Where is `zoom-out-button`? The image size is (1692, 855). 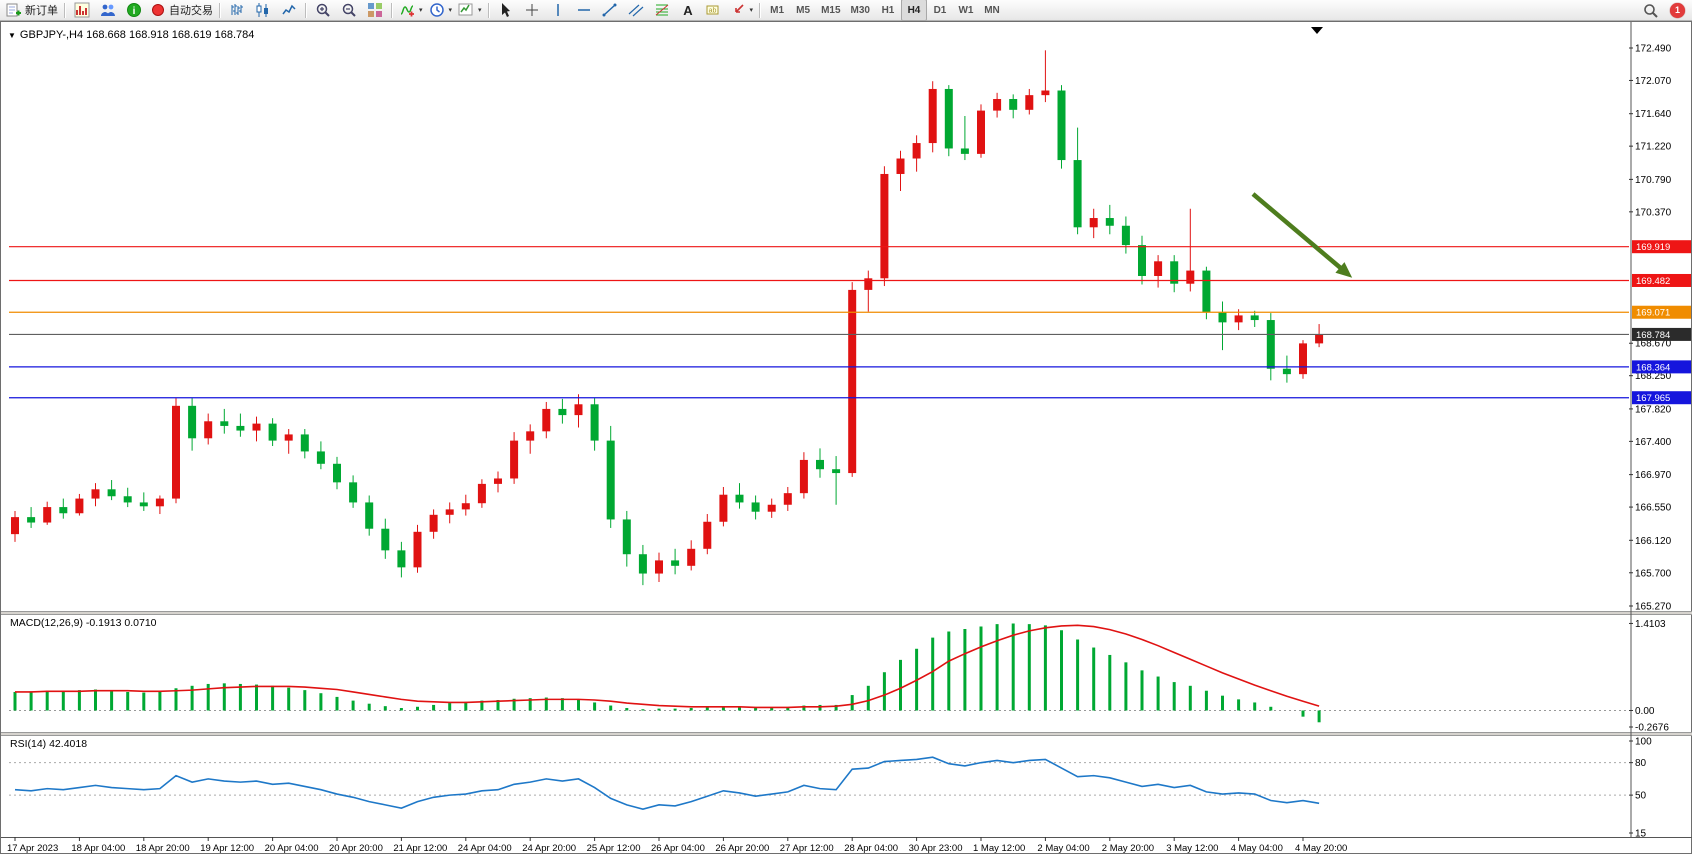
zoom-out-button is located at coordinates (349, 10).